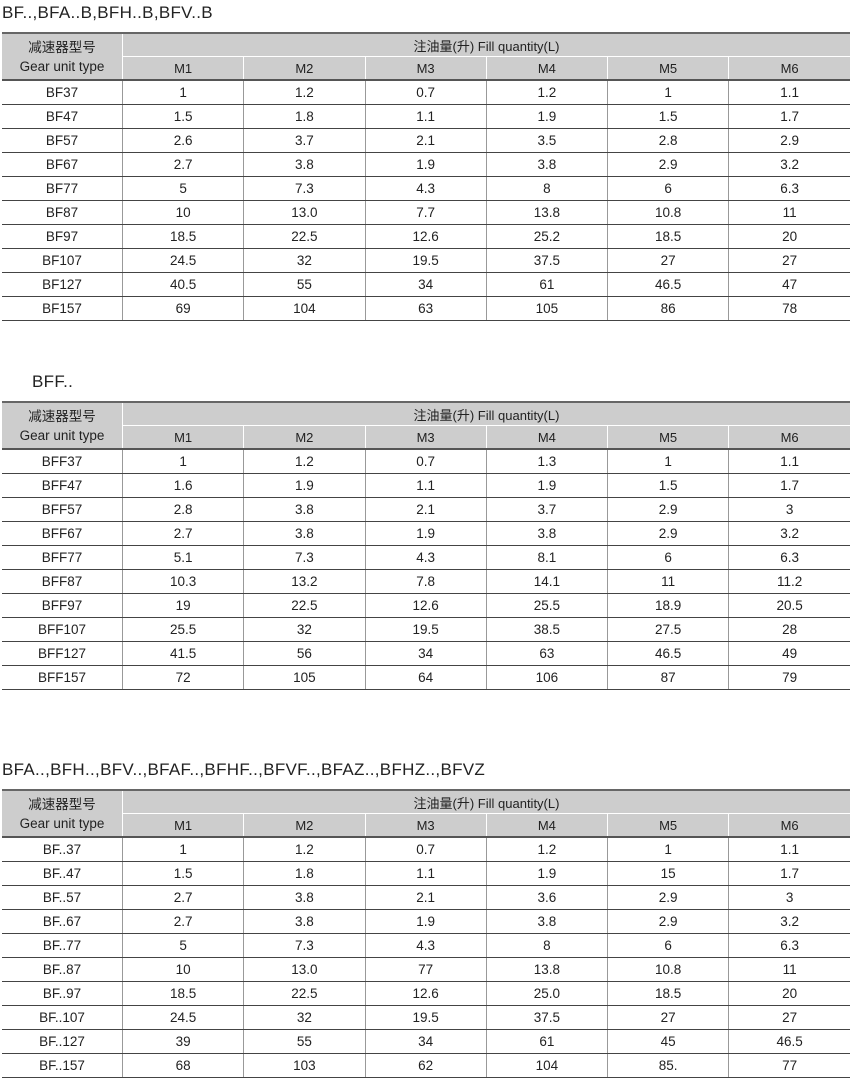 Image resolution: width=852 pixels, height=1084 pixels. Describe the element at coordinates (667, 825) in the screenshot. I see `mounting-position-header: M5` at that location.